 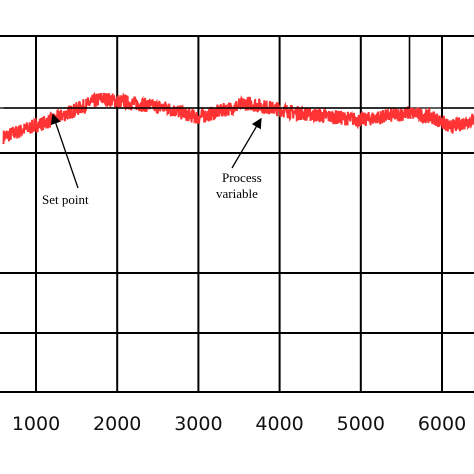 What do you see at coordinates (279, 424) in the screenshot?
I see `x-tick-label-4000: 4000` at bounding box center [279, 424].